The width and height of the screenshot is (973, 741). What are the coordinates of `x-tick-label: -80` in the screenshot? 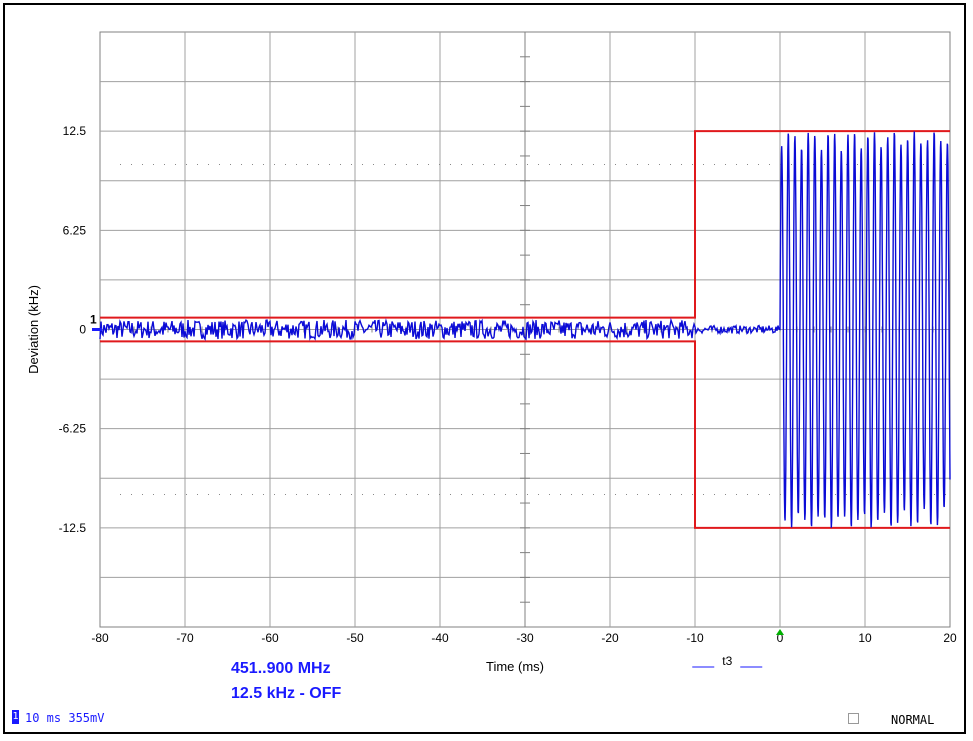 It's located at (100, 638).